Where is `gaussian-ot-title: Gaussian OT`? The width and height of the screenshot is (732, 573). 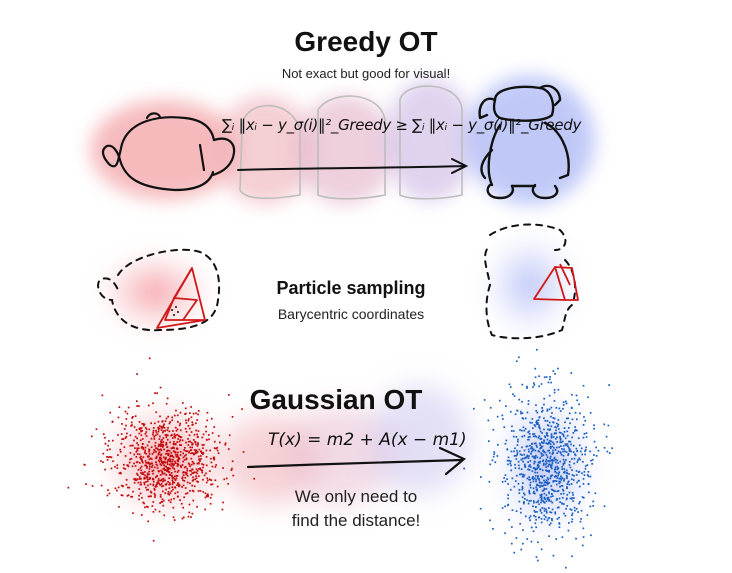 gaussian-ot-title: Gaussian OT is located at coordinates (336, 399).